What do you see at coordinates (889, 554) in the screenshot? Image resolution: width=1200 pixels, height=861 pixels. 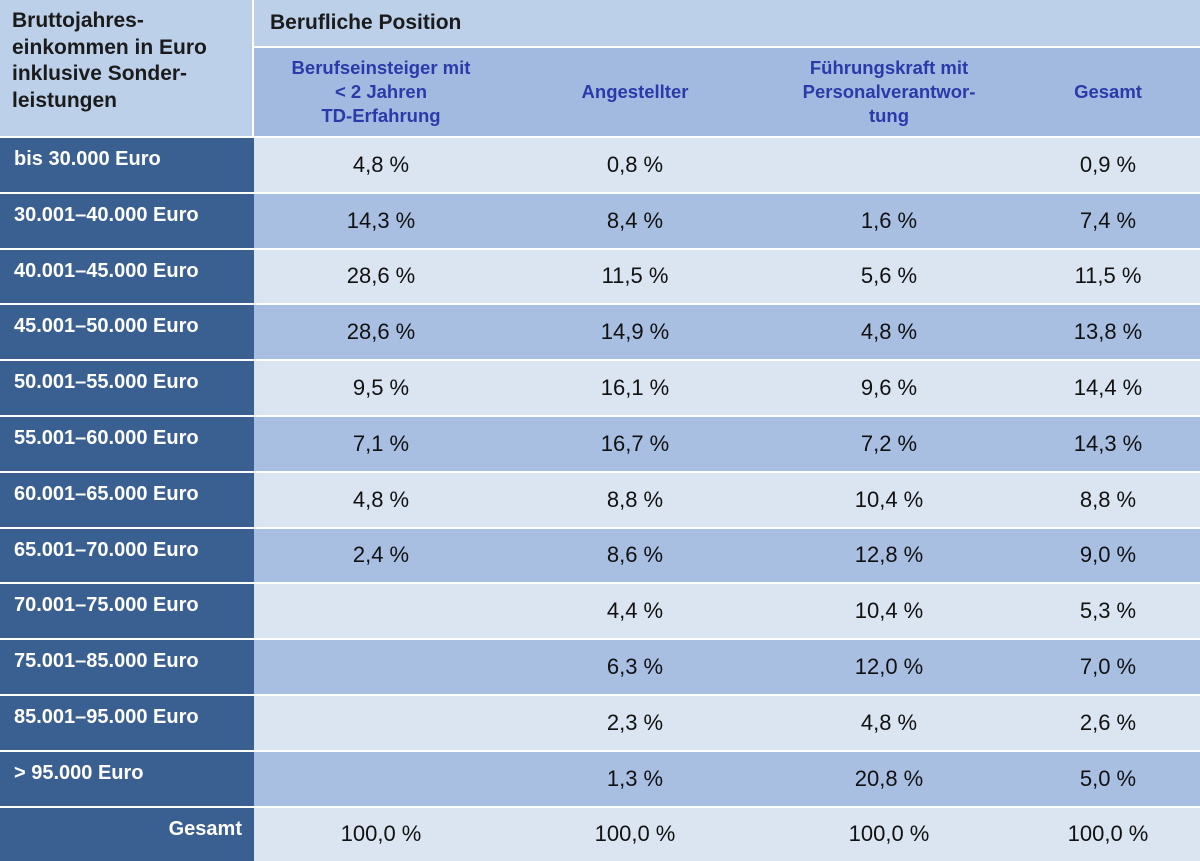 I see `table-cell: 12,8 %` at bounding box center [889, 554].